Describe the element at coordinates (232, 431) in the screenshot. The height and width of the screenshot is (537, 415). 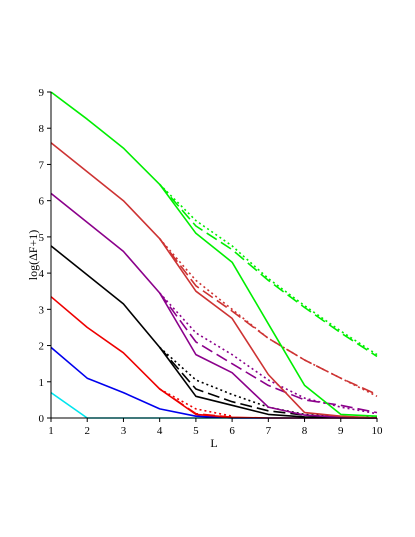
I see `x-tick-label: 6` at that location.